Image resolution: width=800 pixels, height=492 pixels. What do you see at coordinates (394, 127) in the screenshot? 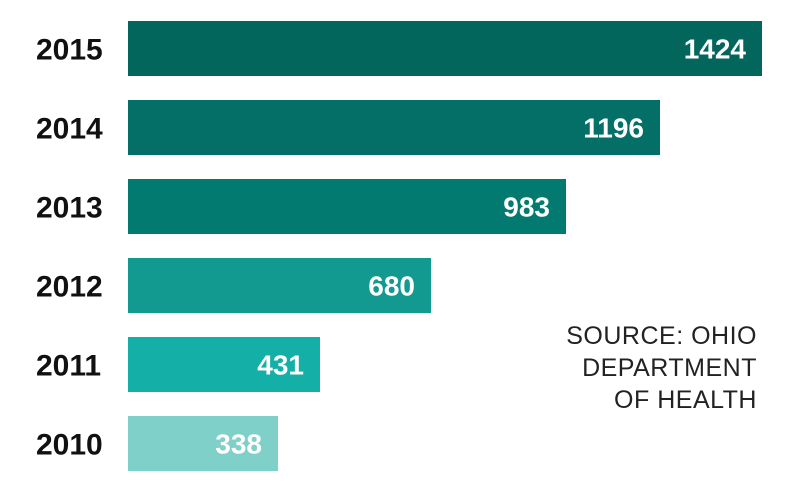
I see `bar-2014` at bounding box center [394, 127].